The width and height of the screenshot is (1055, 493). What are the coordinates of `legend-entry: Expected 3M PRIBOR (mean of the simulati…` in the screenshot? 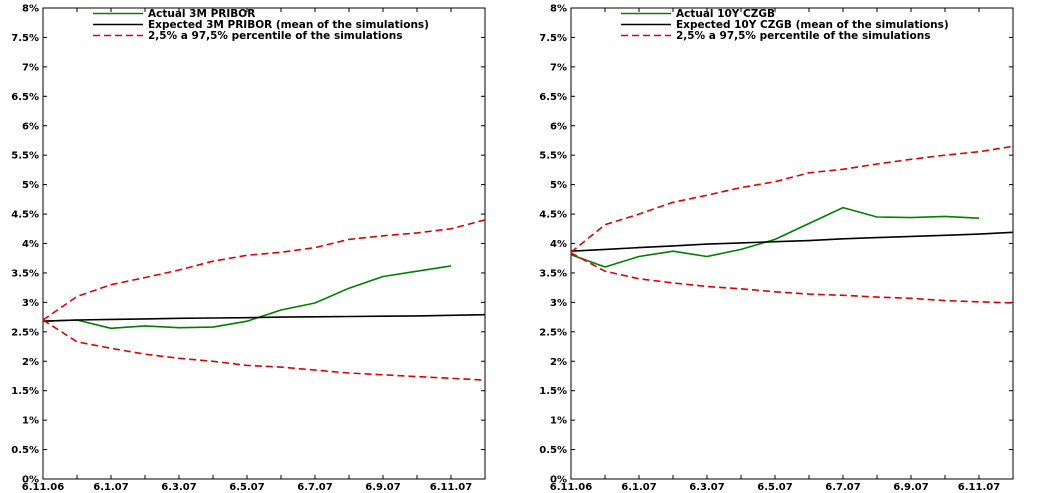 It's located at (288, 25).